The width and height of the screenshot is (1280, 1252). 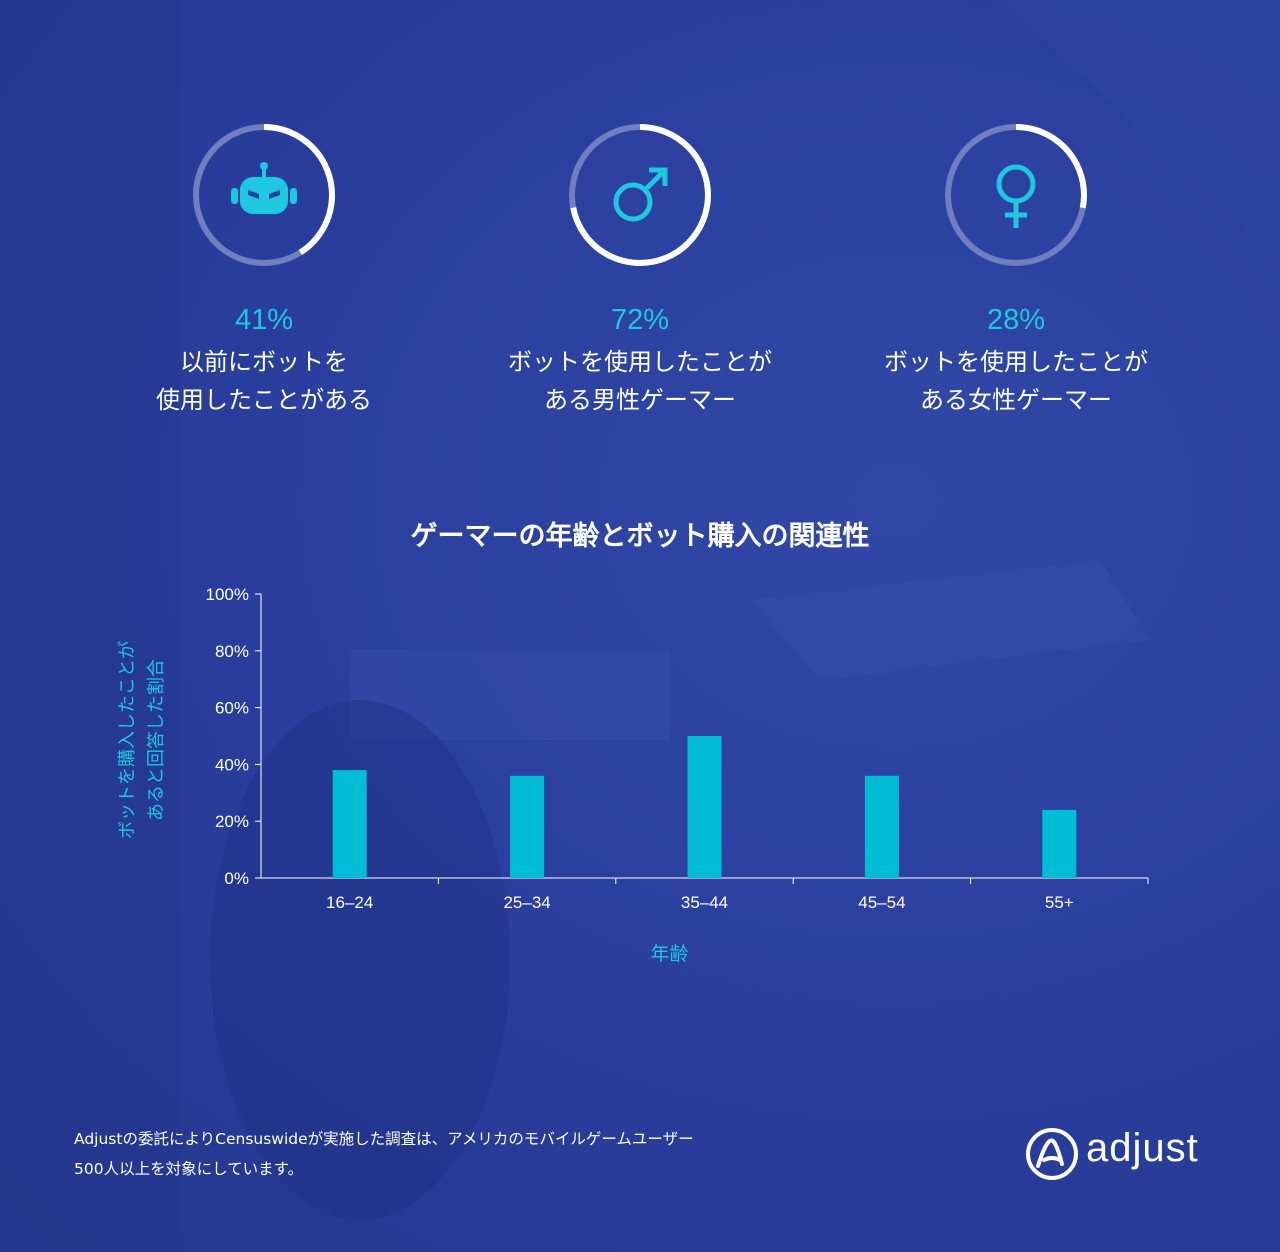 I want to click on female-icon, so click(x=1016, y=196).